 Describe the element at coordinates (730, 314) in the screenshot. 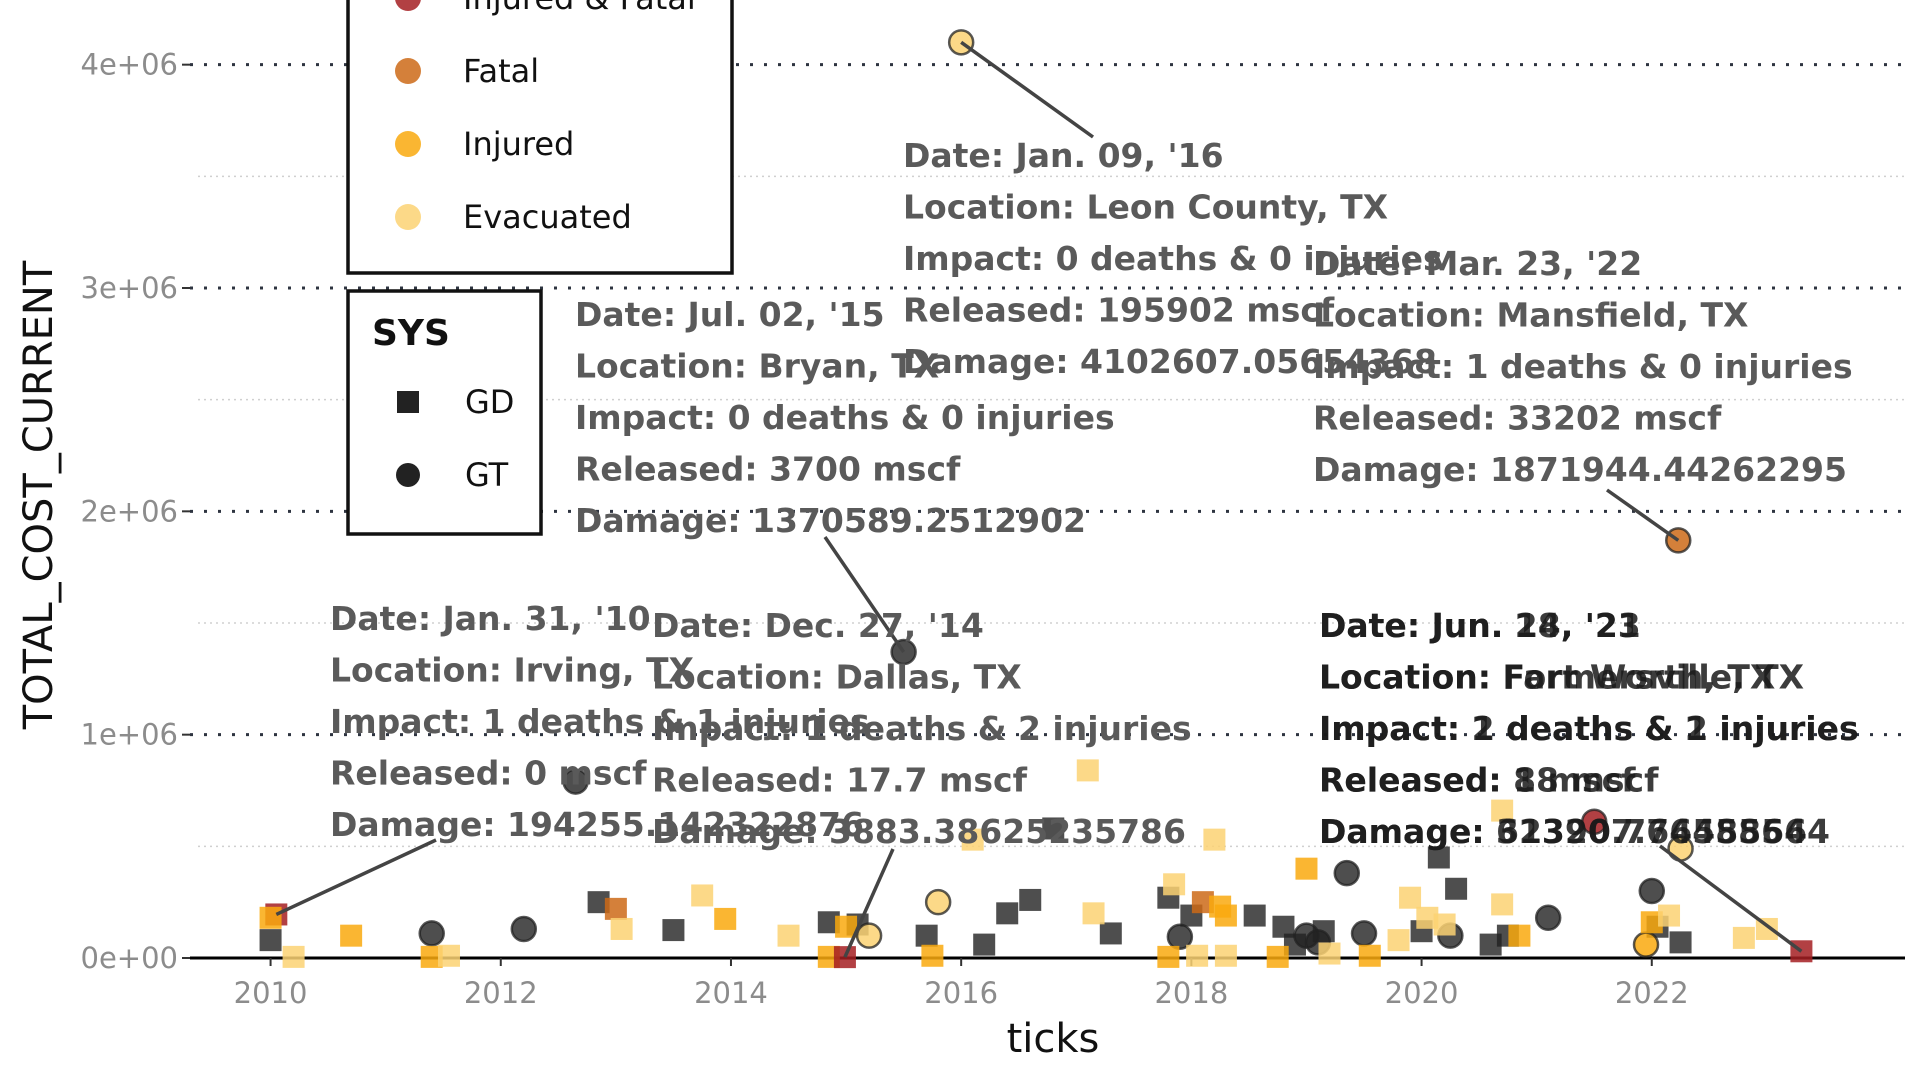

I see `annotation-line: Date: Jul. 02, '15` at that location.